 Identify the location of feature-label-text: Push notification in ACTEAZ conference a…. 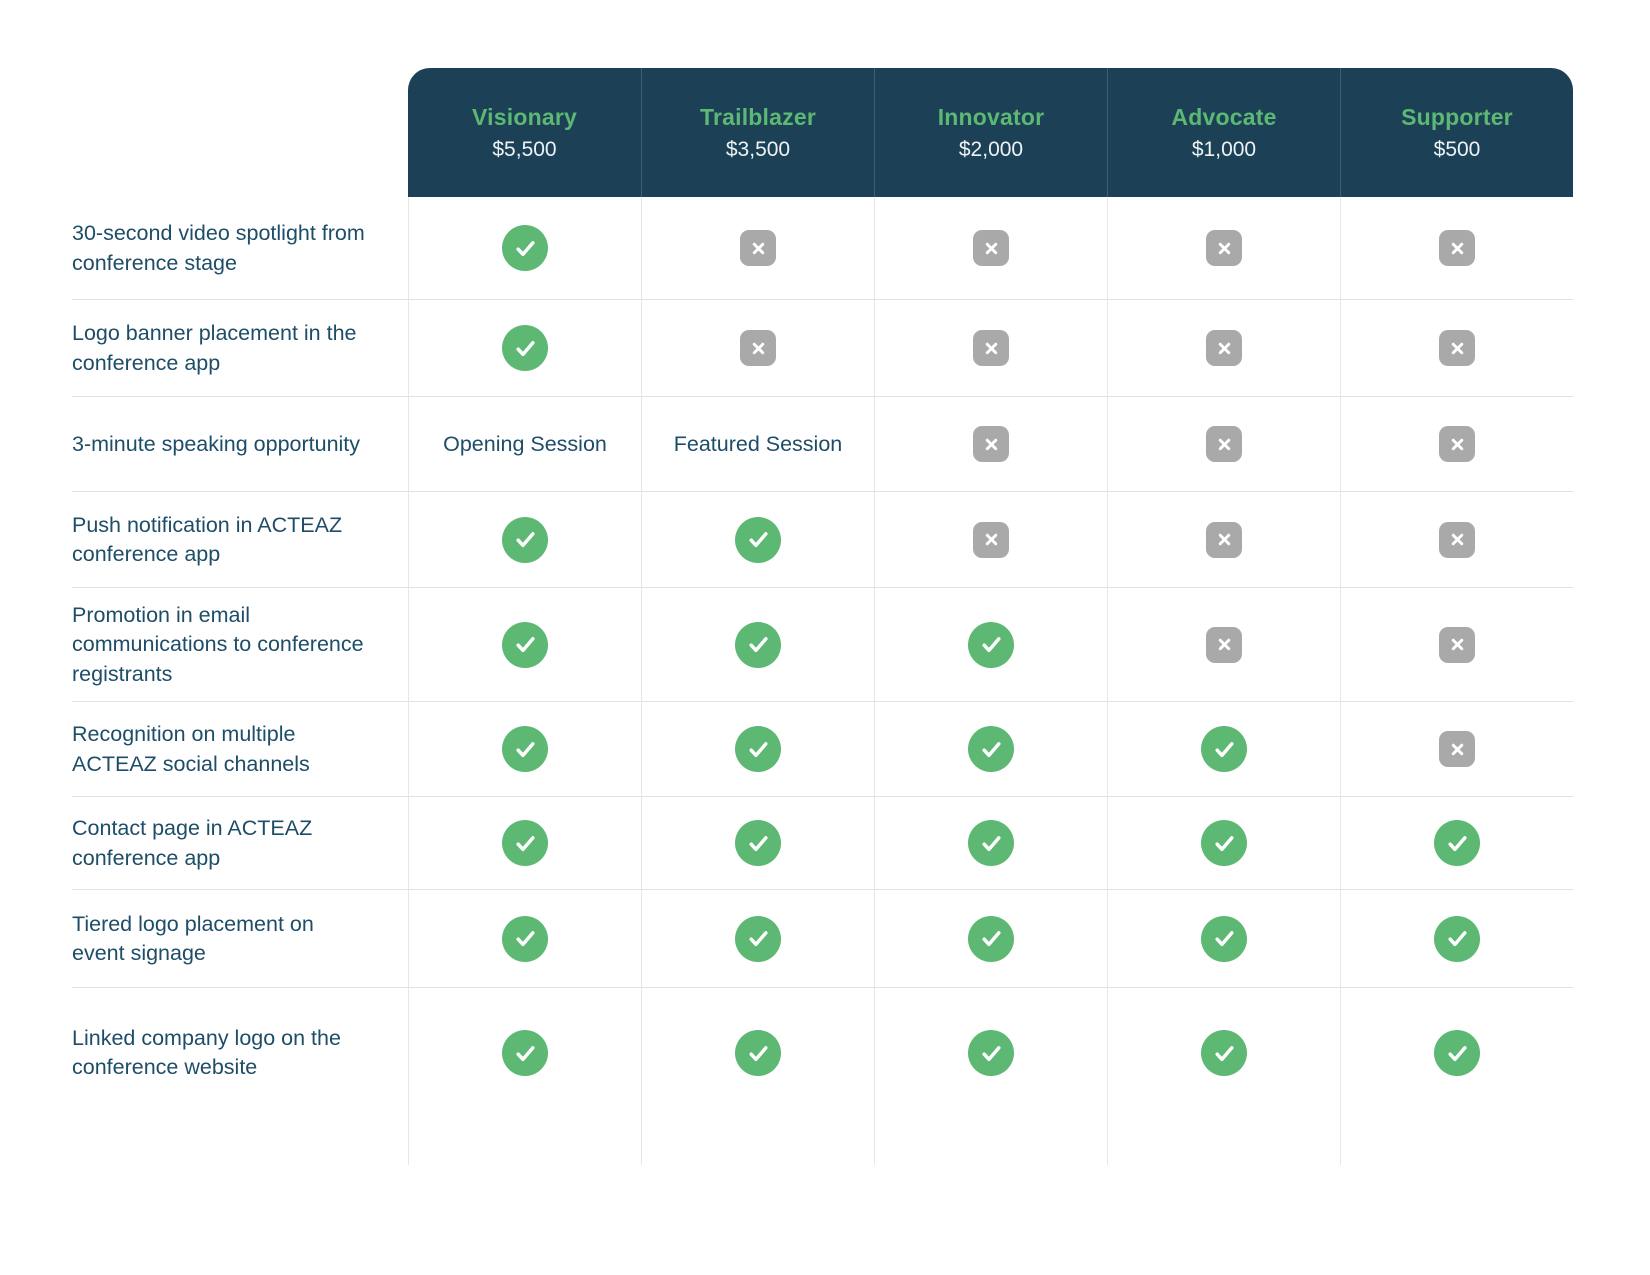
(207, 539).